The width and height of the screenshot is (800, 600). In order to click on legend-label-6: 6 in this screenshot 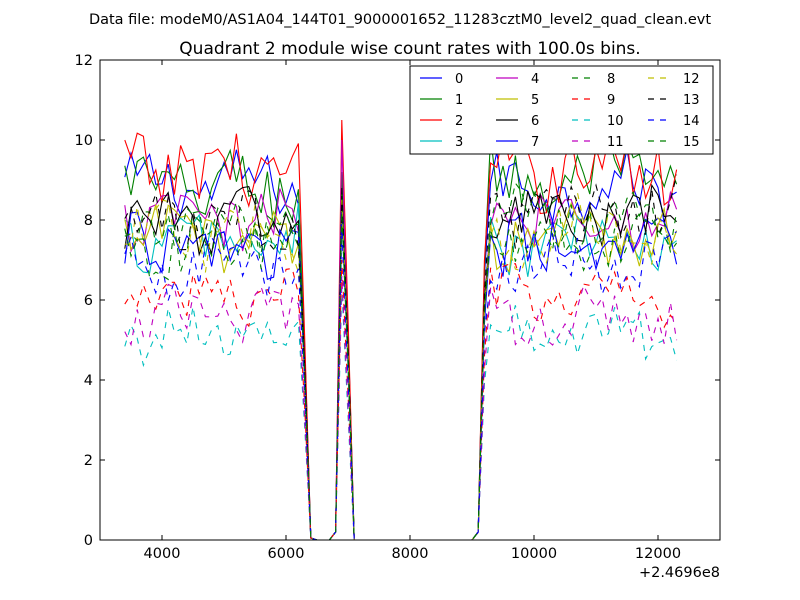, I will do `click(535, 121)`.